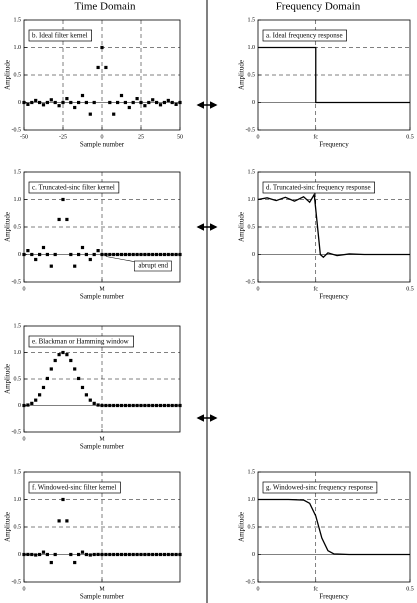  Describe the element at coordinates (153, 266) in the screenshot. I see `annotation-box` at that location.